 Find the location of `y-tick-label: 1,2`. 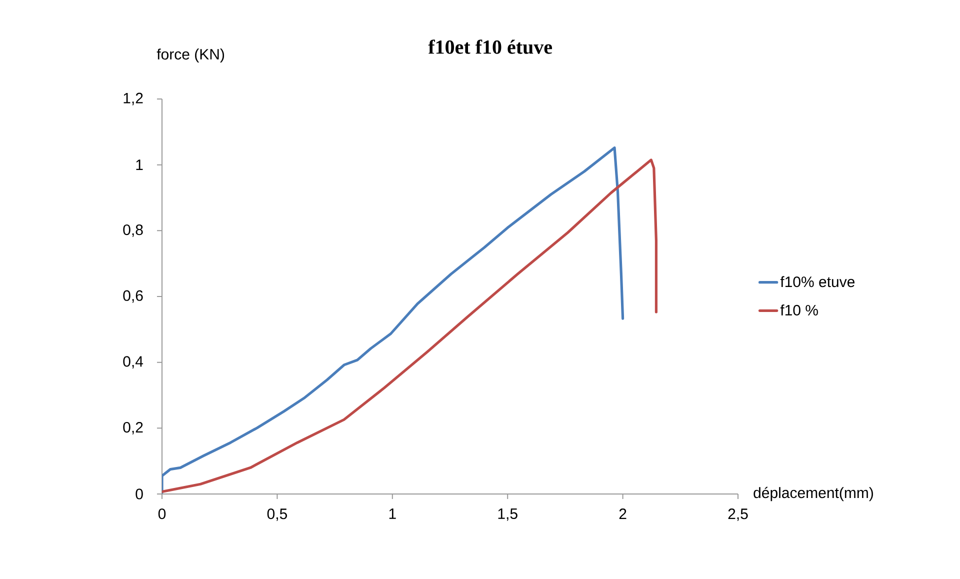

y-tick-label: 1,2 is located at coordinates (133, 99).